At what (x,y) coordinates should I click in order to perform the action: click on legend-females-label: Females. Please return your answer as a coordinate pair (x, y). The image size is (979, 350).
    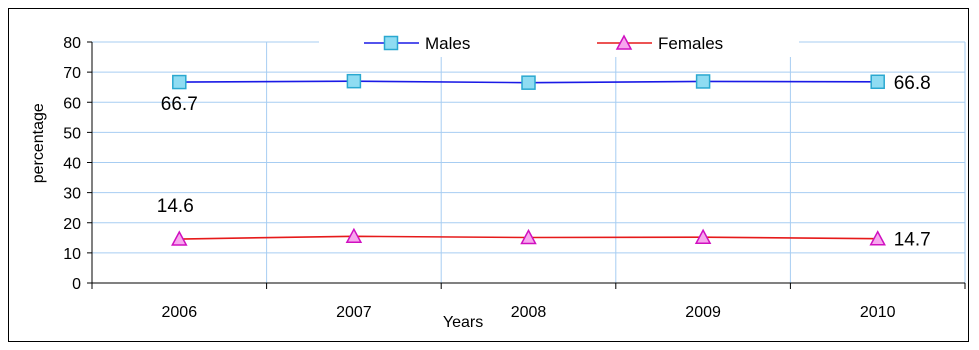
    Looking at the image, I should click on (690, 43).